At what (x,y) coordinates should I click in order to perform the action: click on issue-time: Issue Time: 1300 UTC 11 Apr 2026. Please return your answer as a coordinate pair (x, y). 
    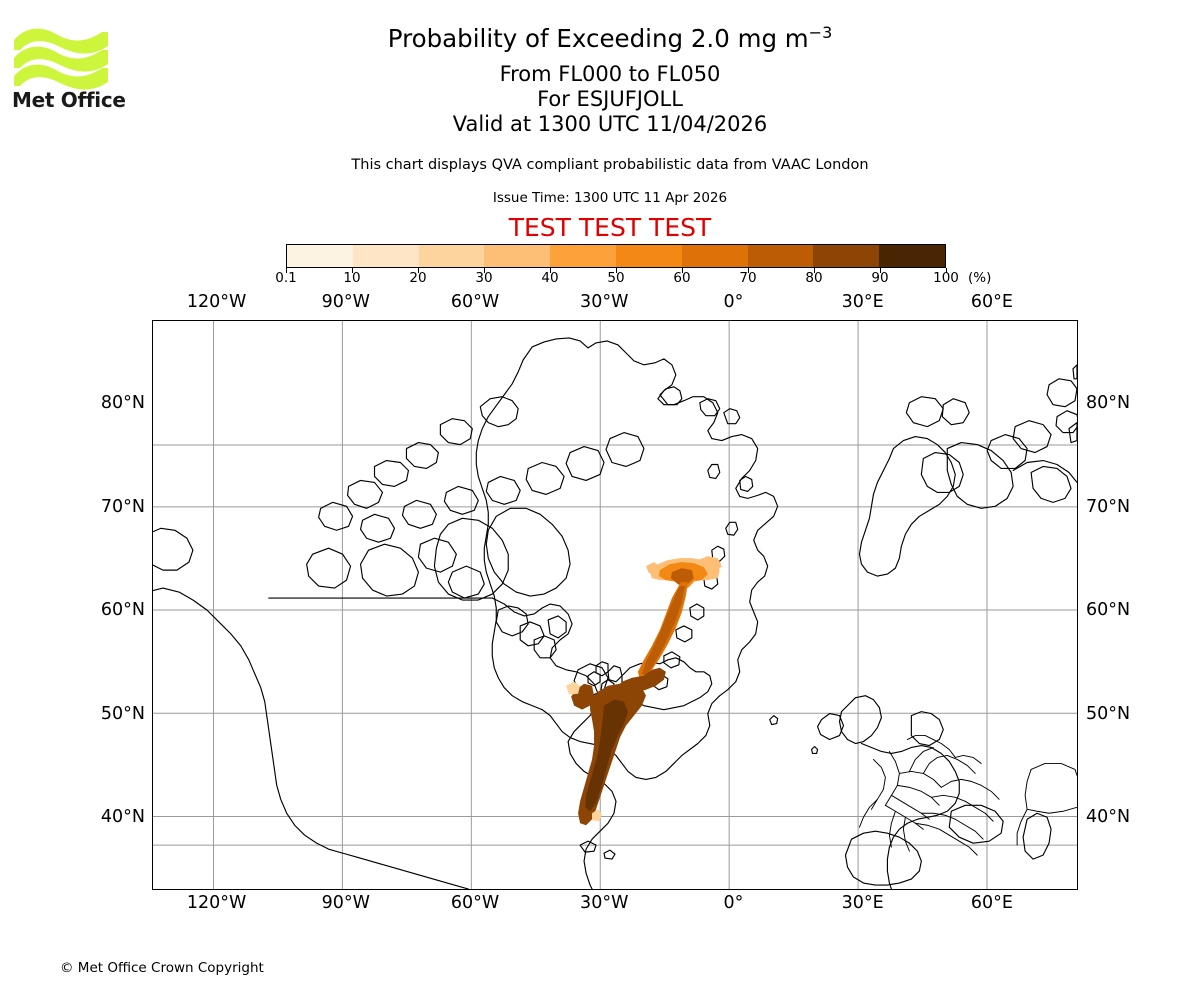
    Looking at the image, I should click on (610, 198).